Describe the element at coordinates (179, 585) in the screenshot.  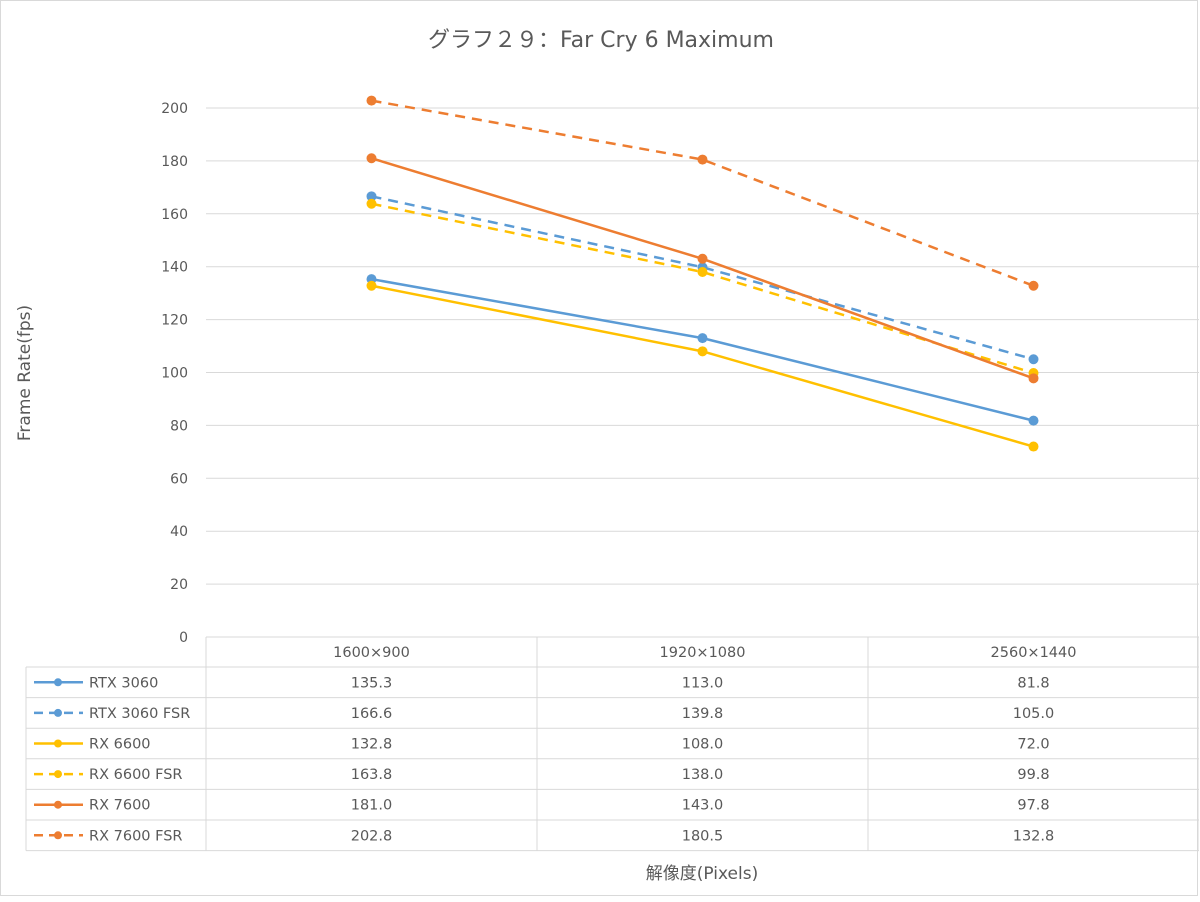
I see `y-tick-label: 20` at that location.